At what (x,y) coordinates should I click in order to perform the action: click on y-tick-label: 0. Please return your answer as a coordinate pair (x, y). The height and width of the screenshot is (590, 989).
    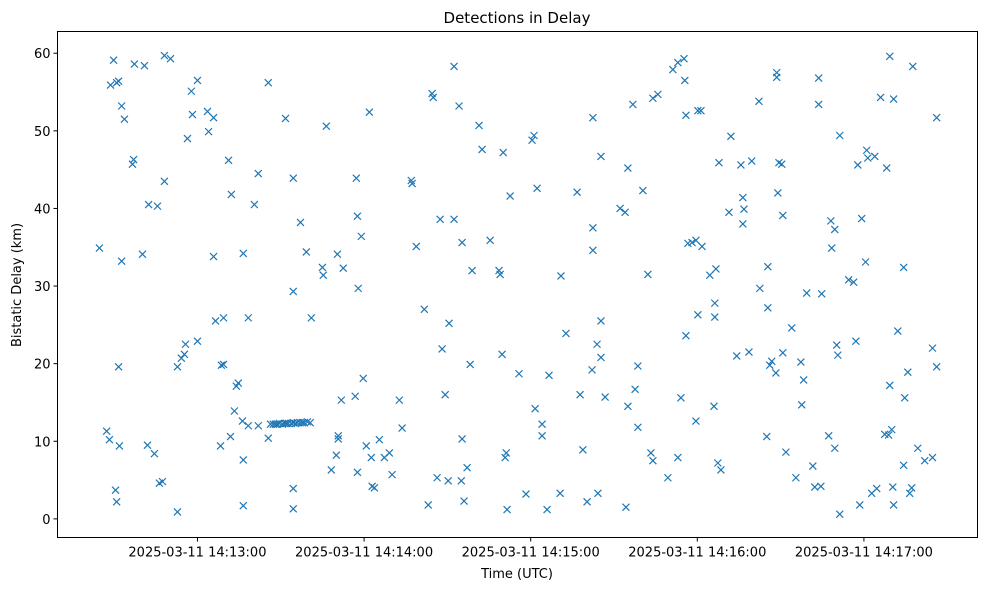
    Looking at the image, I should click on (46, 520).